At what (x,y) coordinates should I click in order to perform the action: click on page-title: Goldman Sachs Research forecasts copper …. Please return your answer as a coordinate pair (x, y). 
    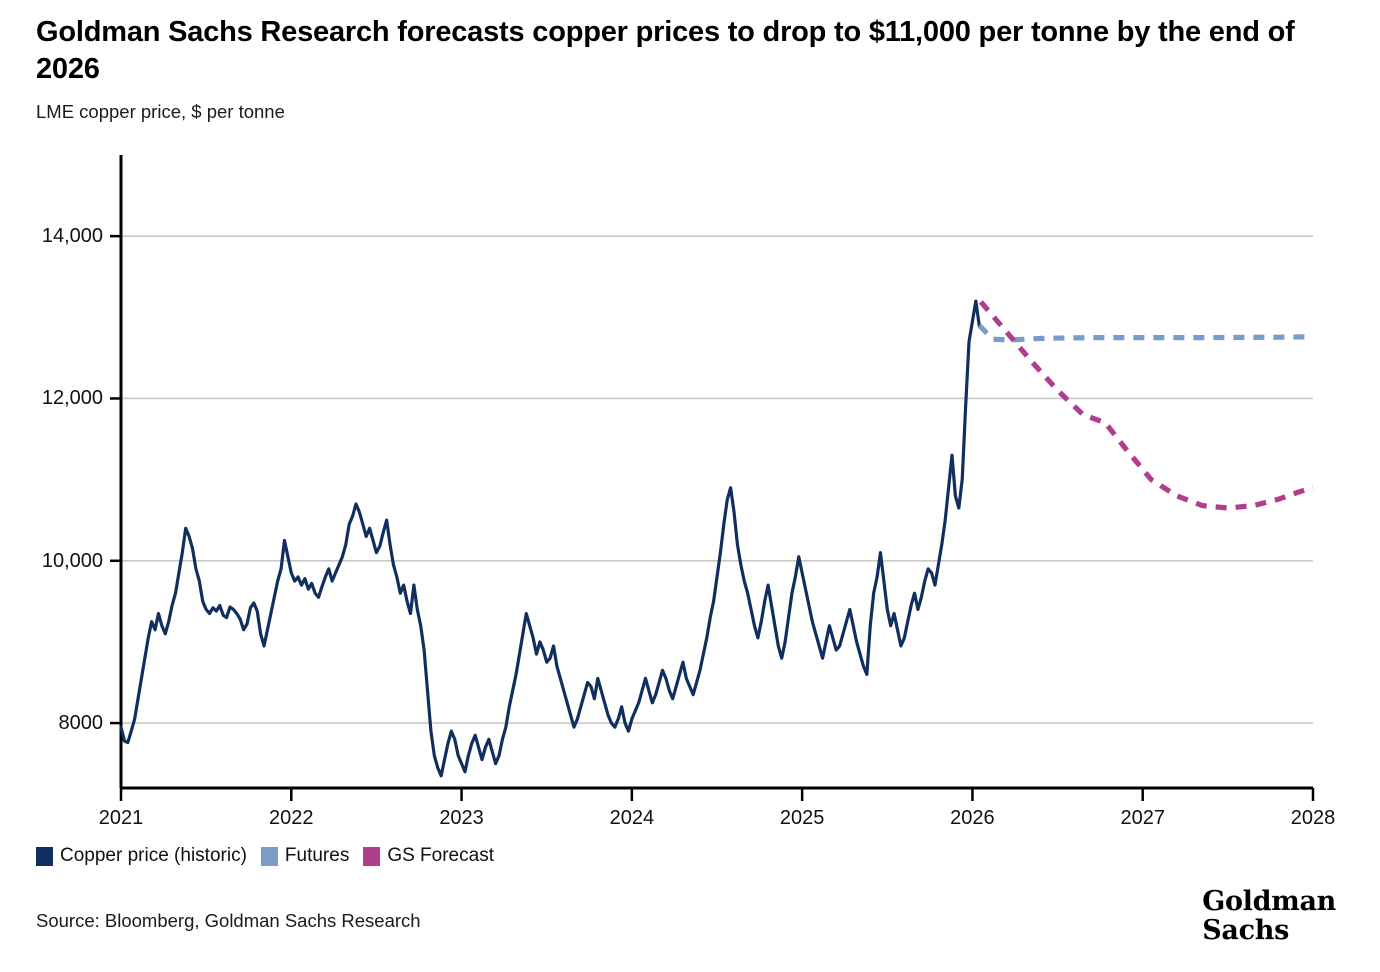
    Looking at the image, I should click on (665, 51).